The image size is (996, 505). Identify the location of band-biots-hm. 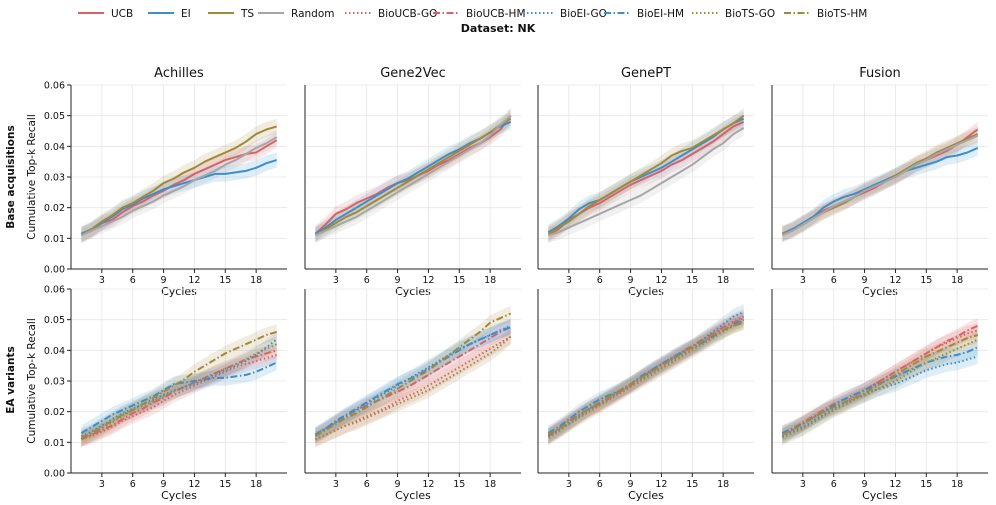
(646, 379).